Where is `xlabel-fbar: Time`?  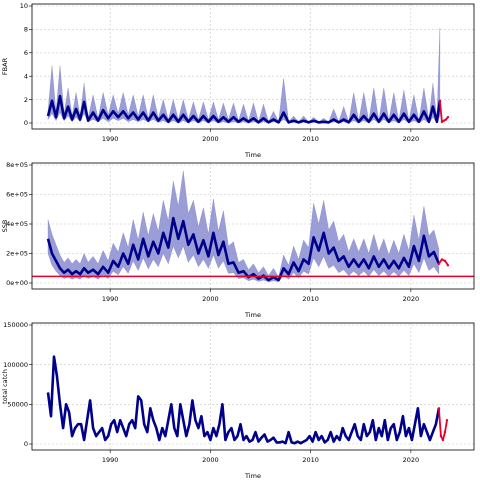
xlabel-fbar: Time is located at coordinates (252, 155).